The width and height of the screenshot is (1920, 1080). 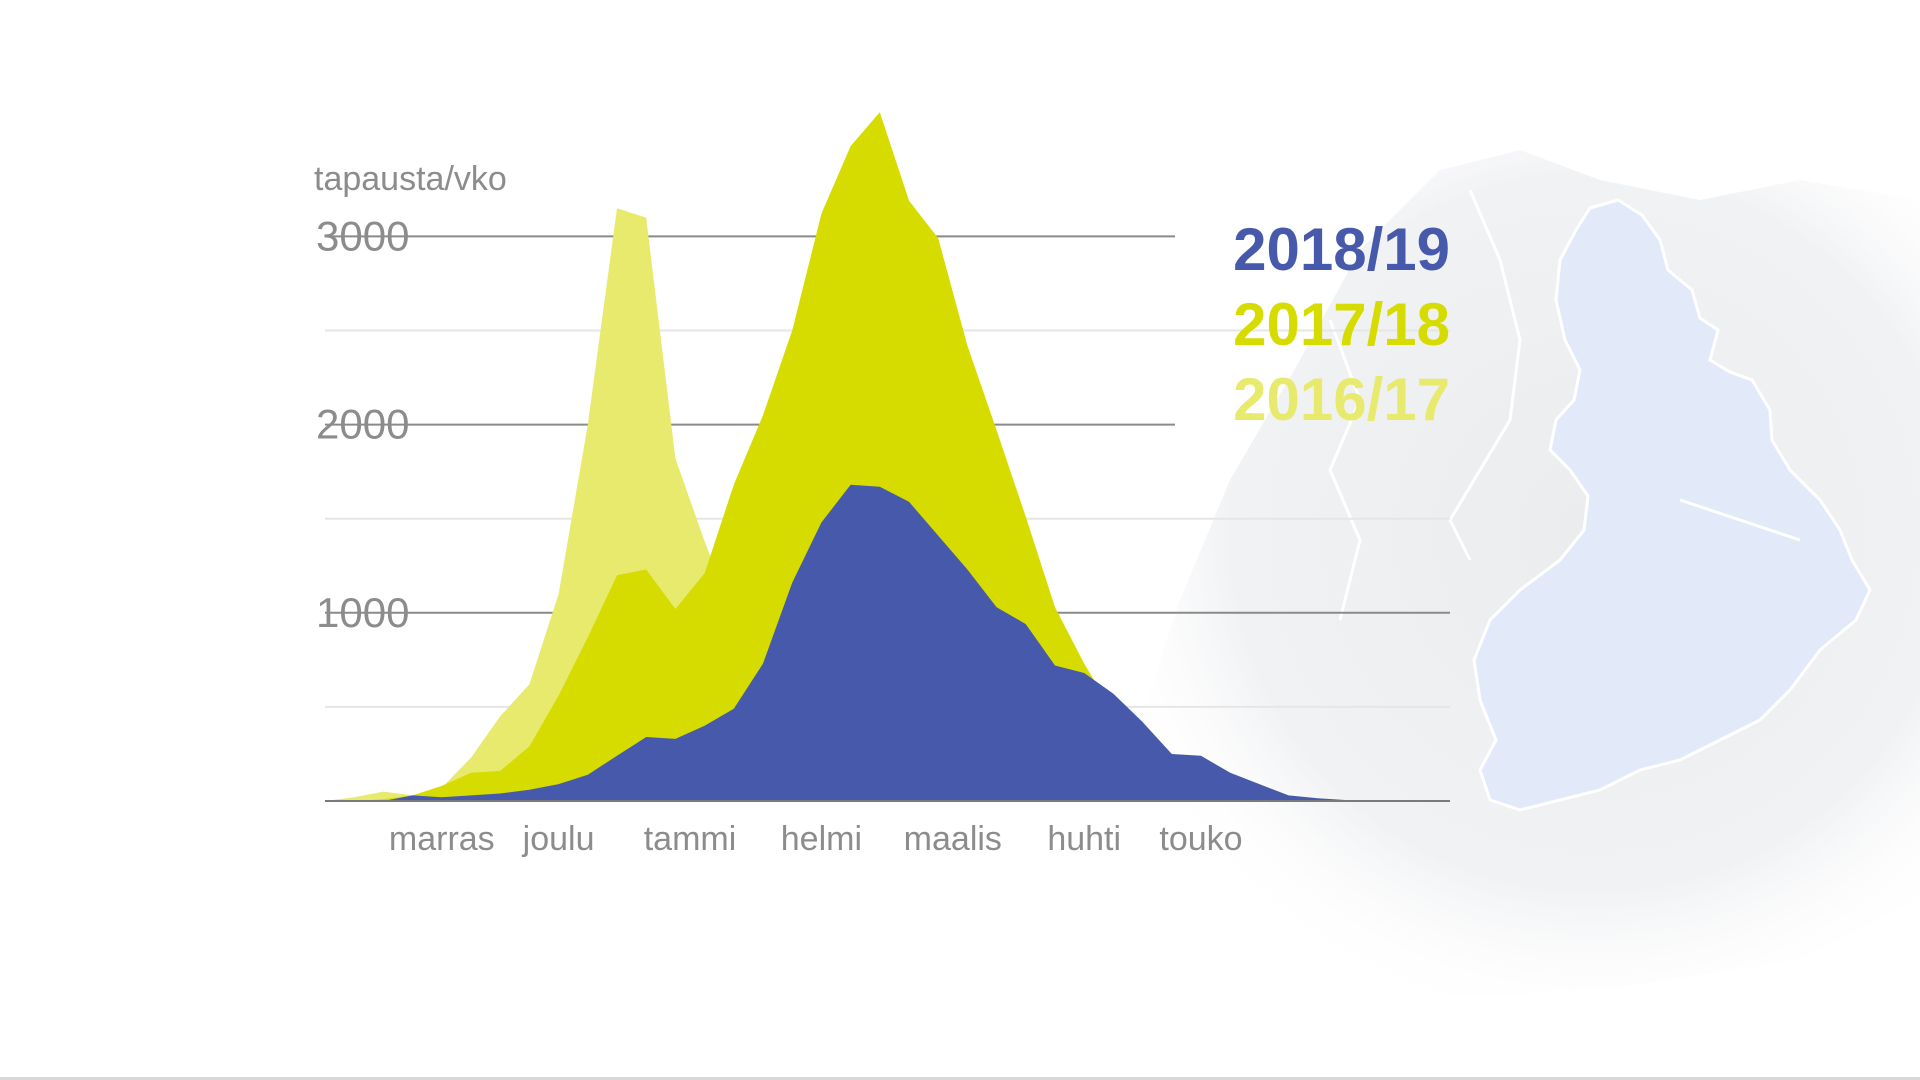 I want to click on map-border-lines, so click(x=1564, y=405).